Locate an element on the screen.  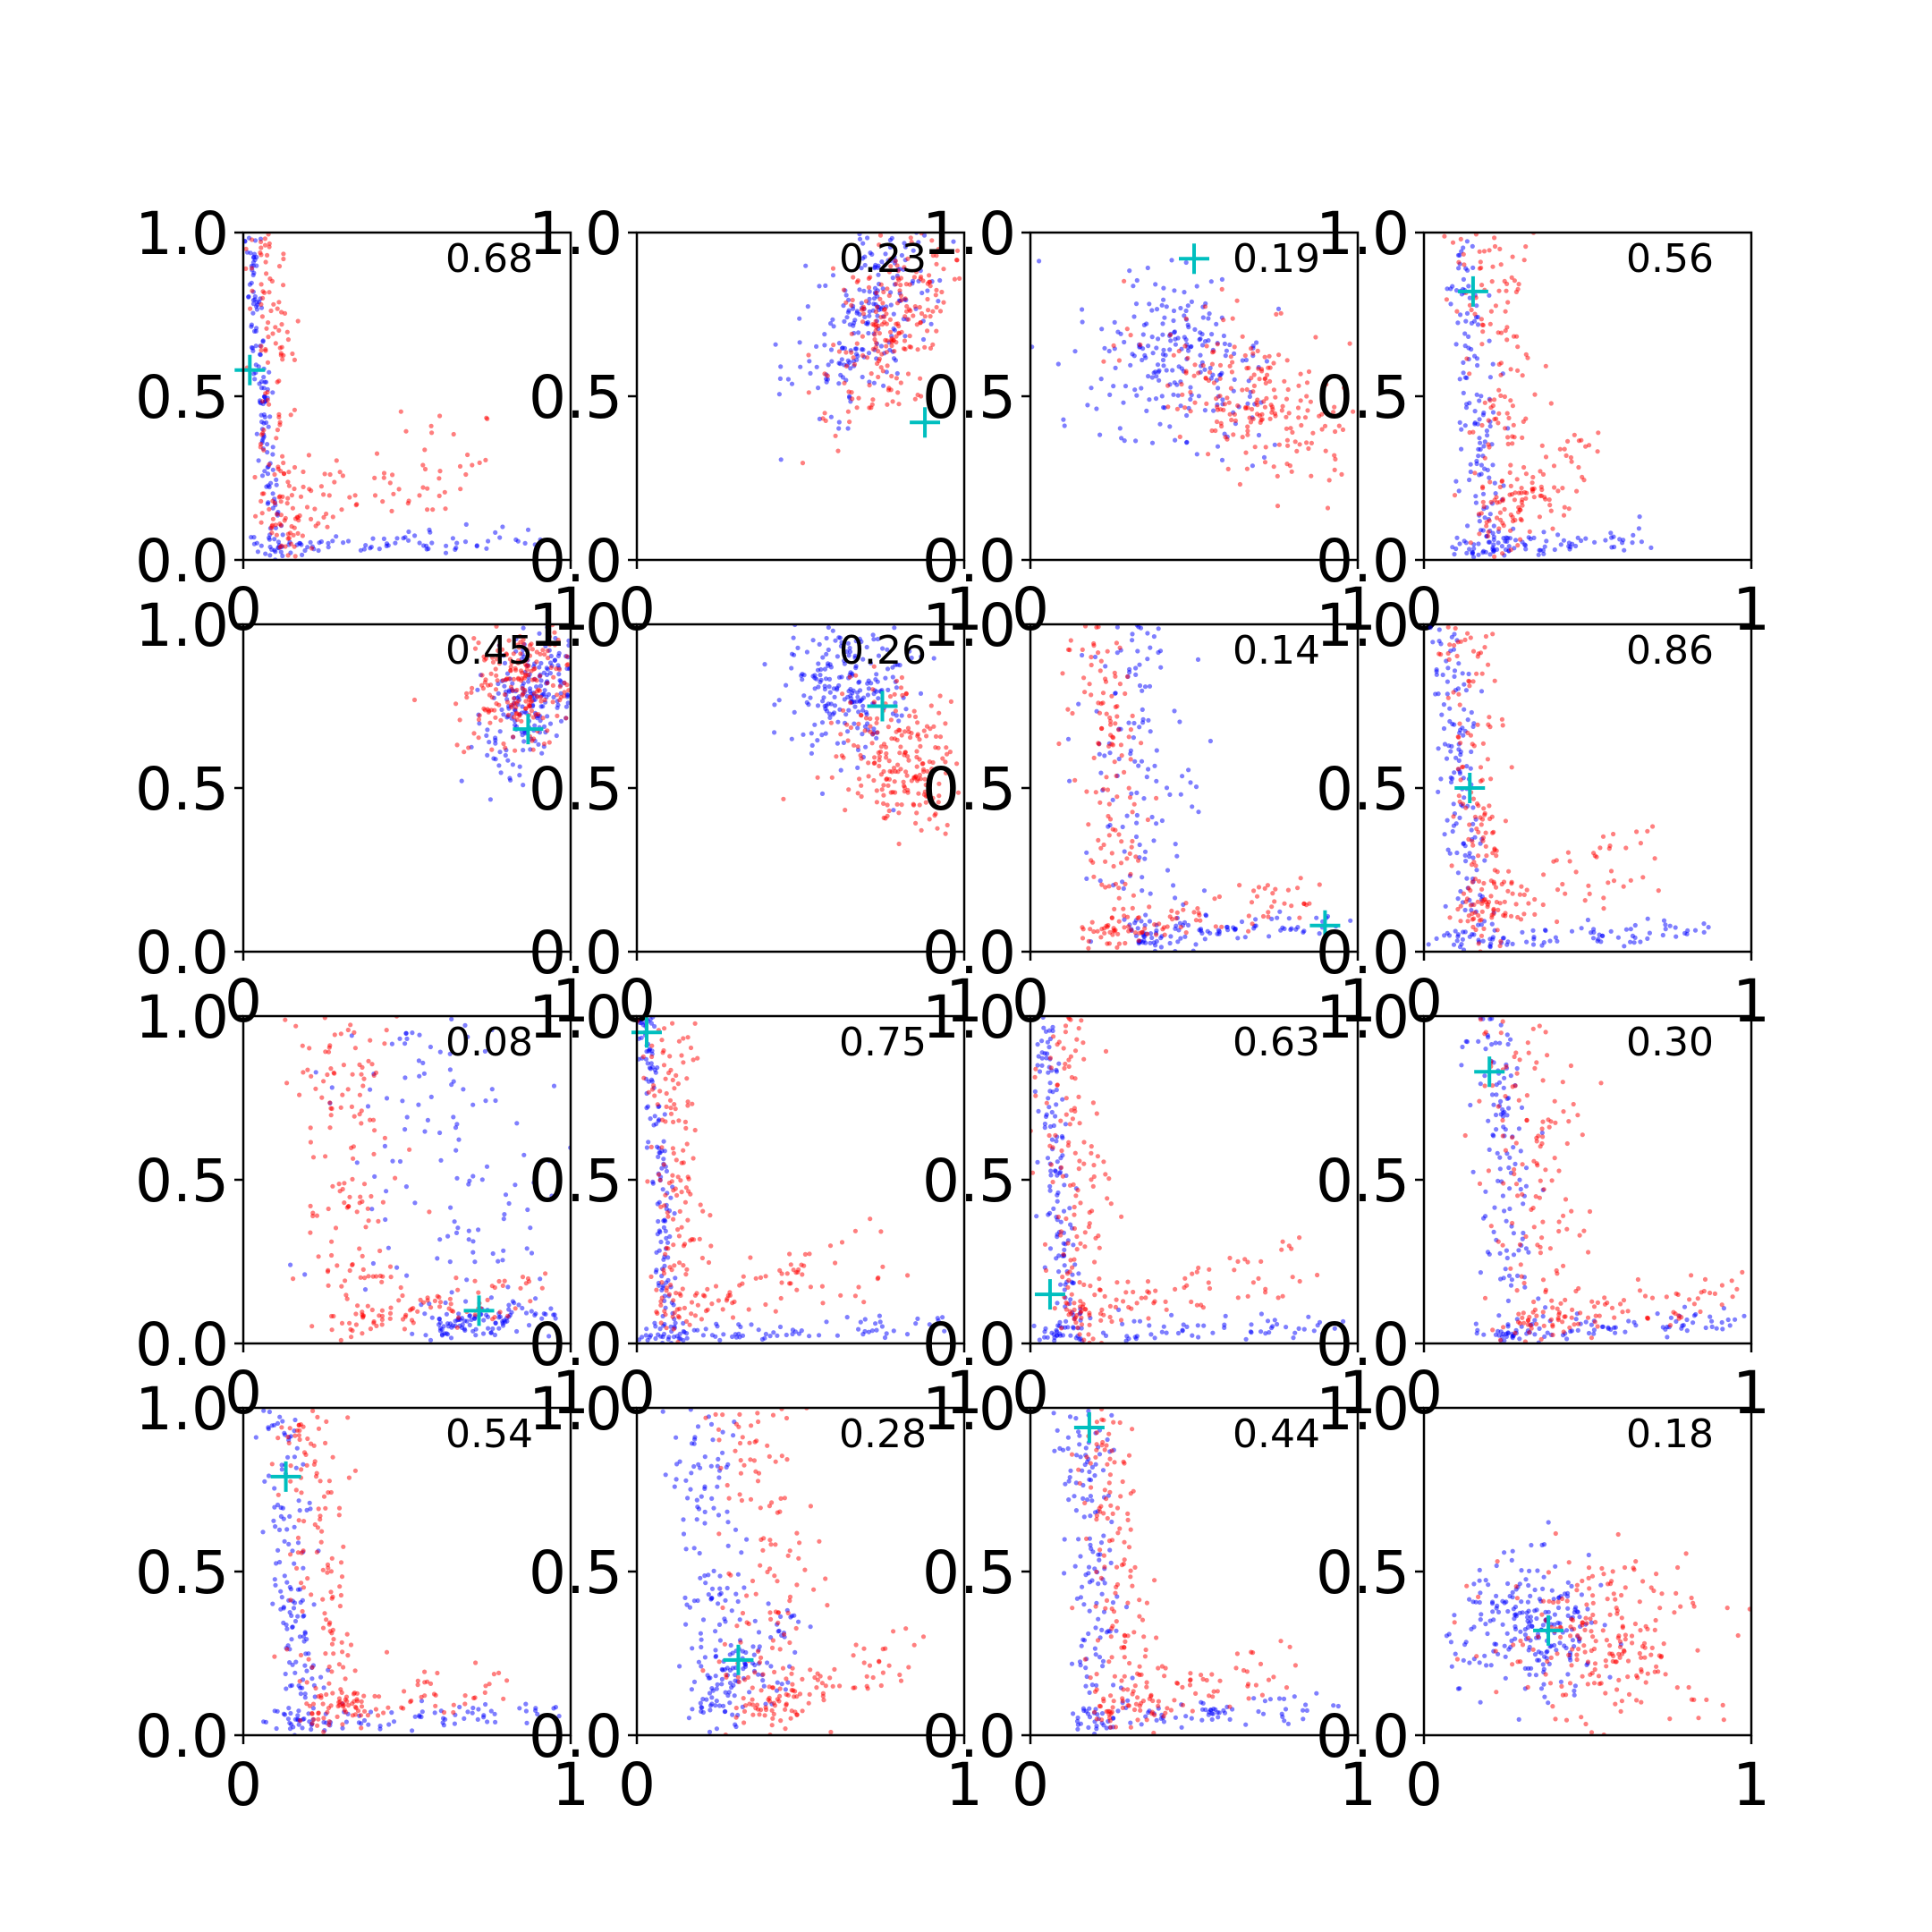
subplot-3: 0.190.00.51.00 1 is located at coordinates (1149, 421).